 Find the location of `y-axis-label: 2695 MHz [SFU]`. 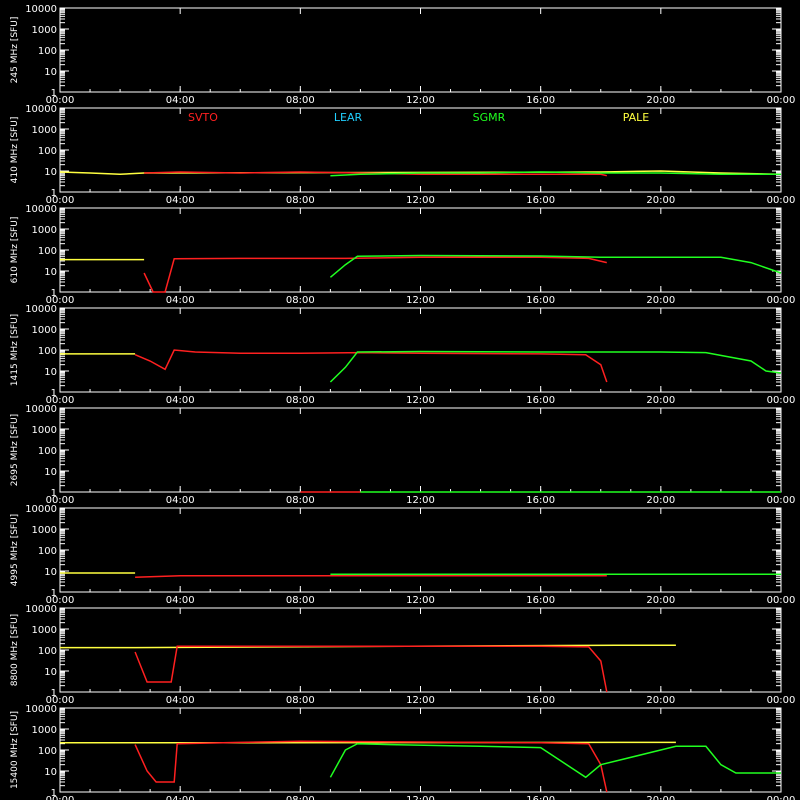

y-axis-label: 2695 MHz [SFU] is located at coordinates (15, 450).